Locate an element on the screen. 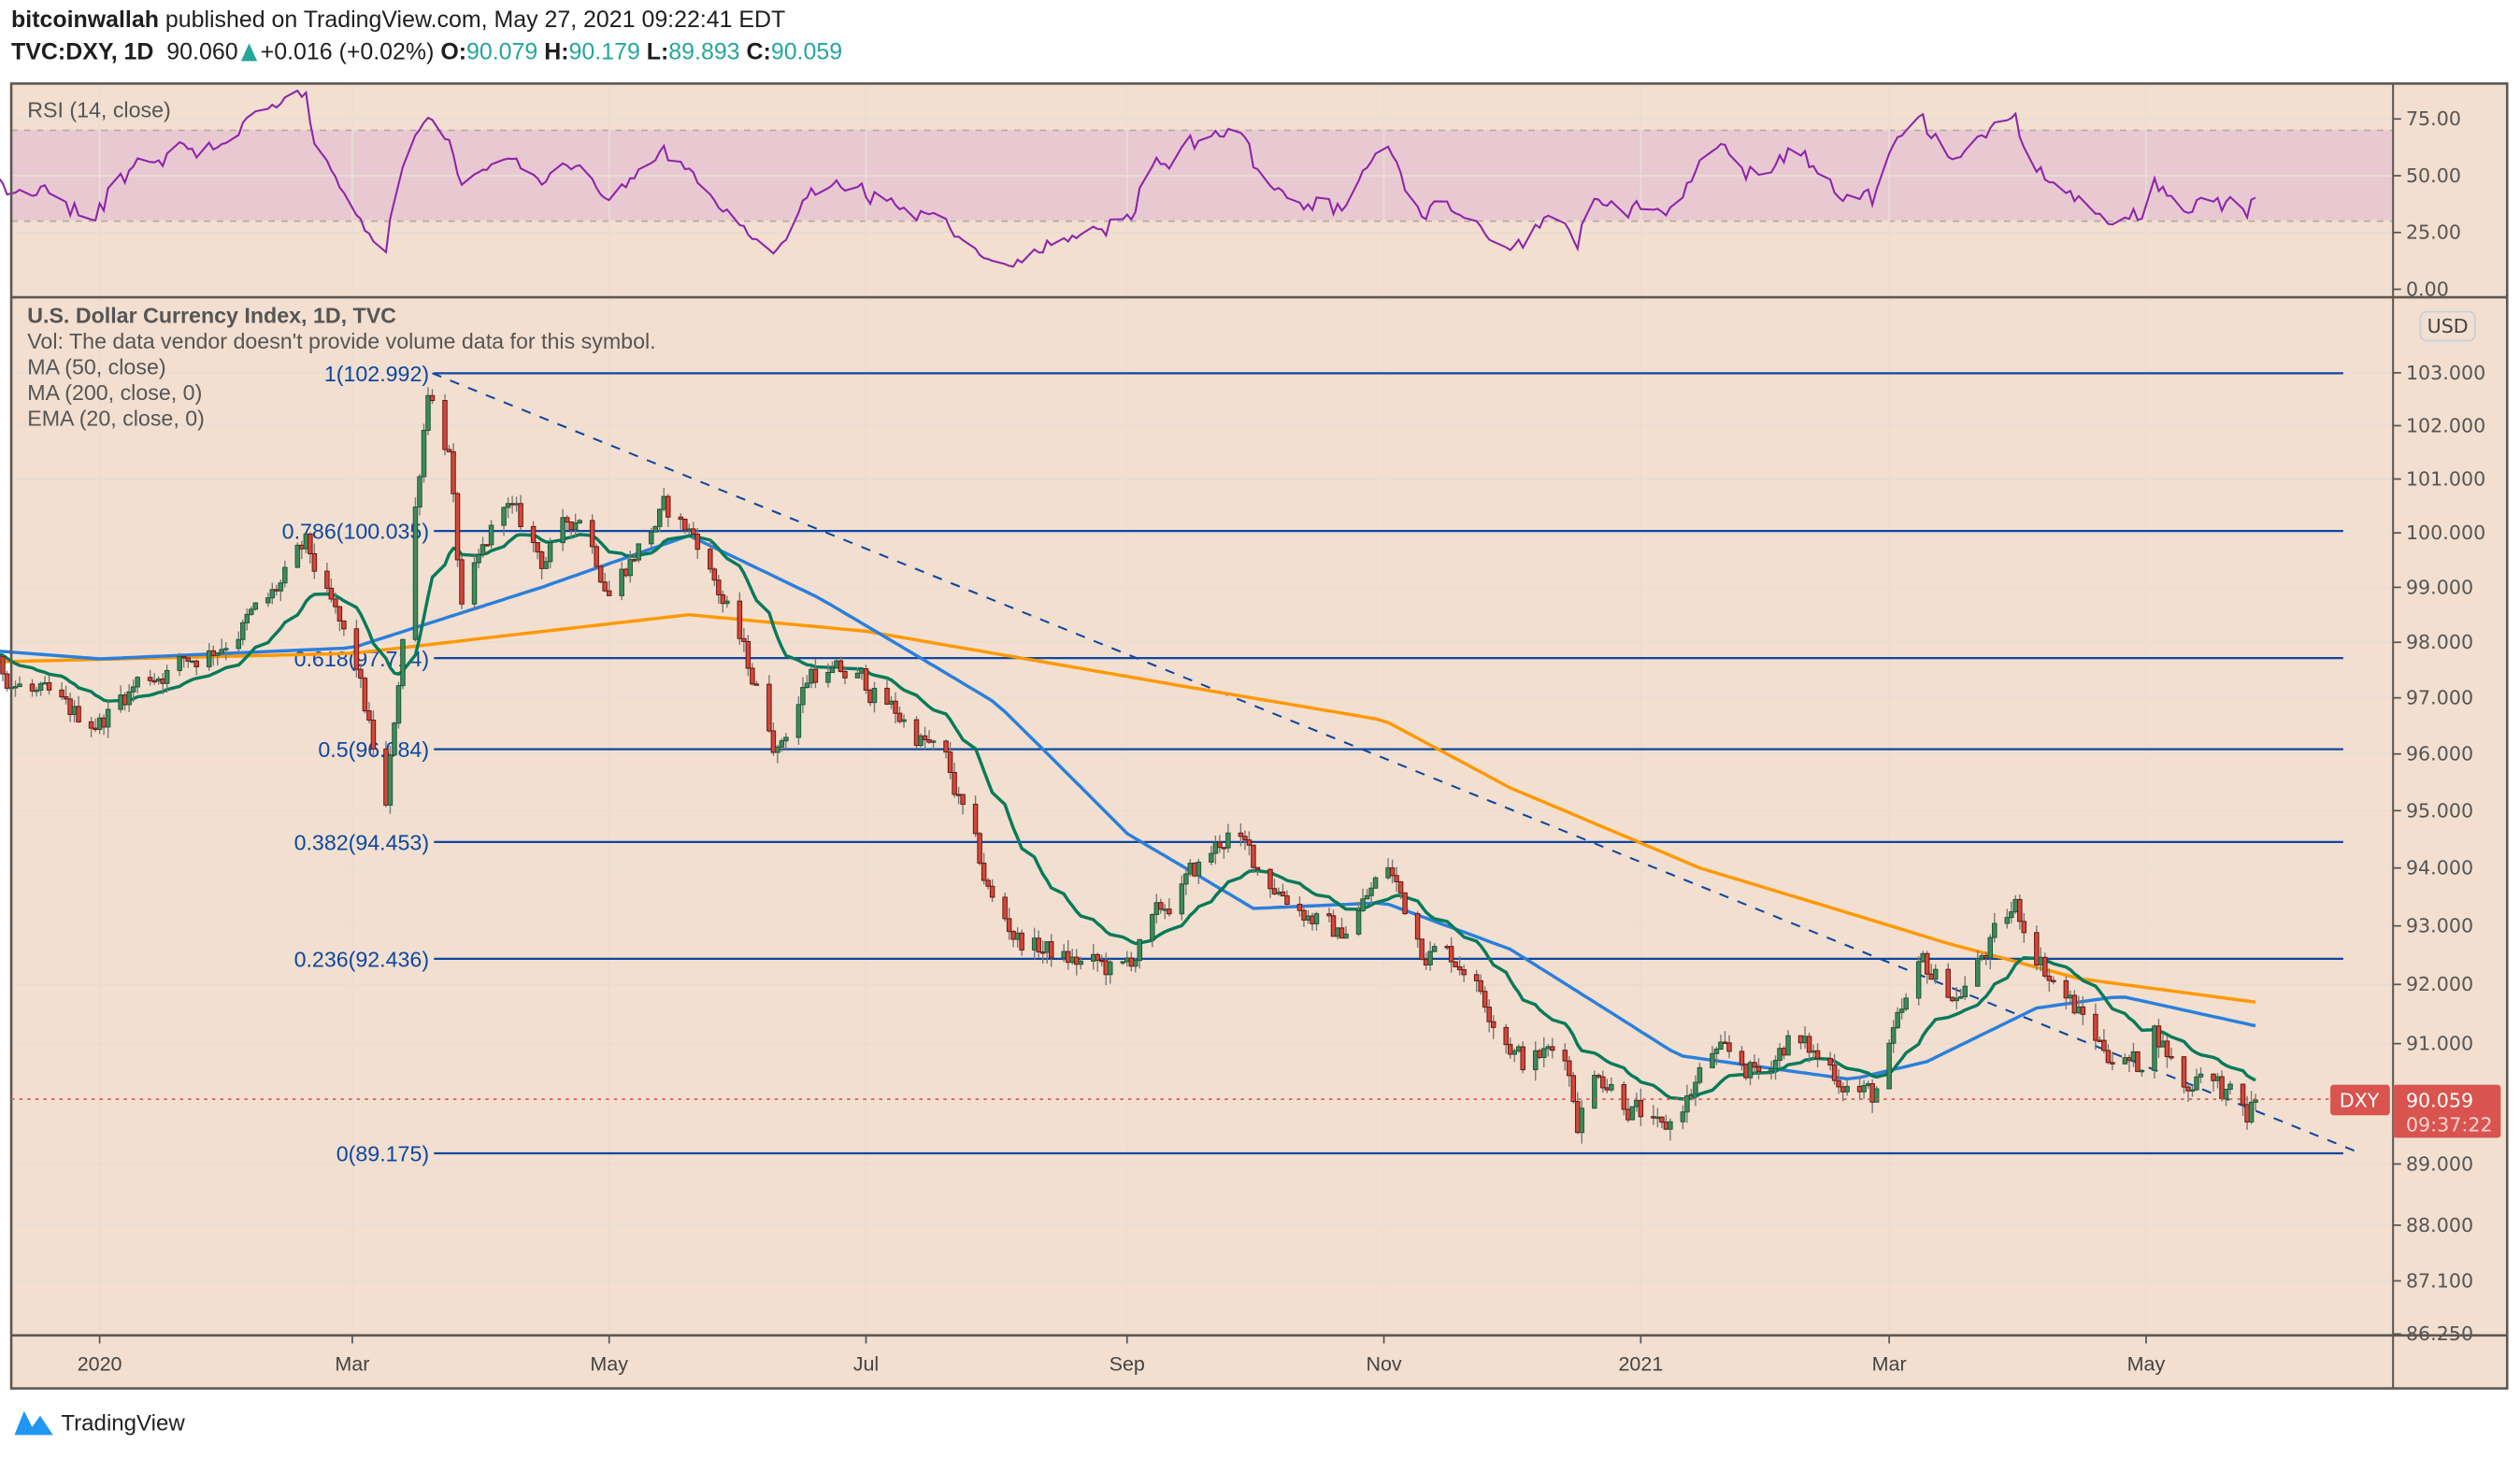 This screenshot has width=2520, height=1458. series-title: U.S. Dollar Currency Index, 1D, TVC is located at coordinates (211, 315).